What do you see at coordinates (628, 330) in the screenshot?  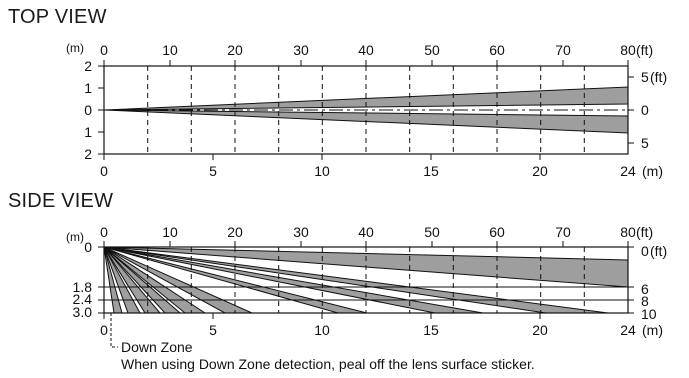 I see `side-m-tick-label: 24` at bounding box center [628, 330].